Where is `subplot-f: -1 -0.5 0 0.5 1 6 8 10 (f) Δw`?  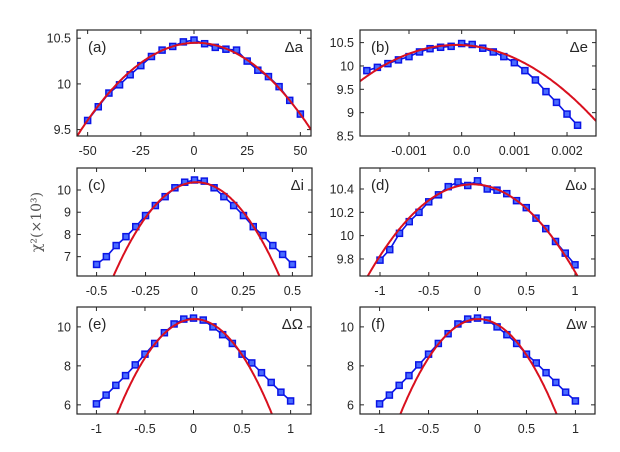
subplot-f: -1 -0.5 0 0.5 1 6 8 10 (f) Δw is located at coordinates (468, 371).